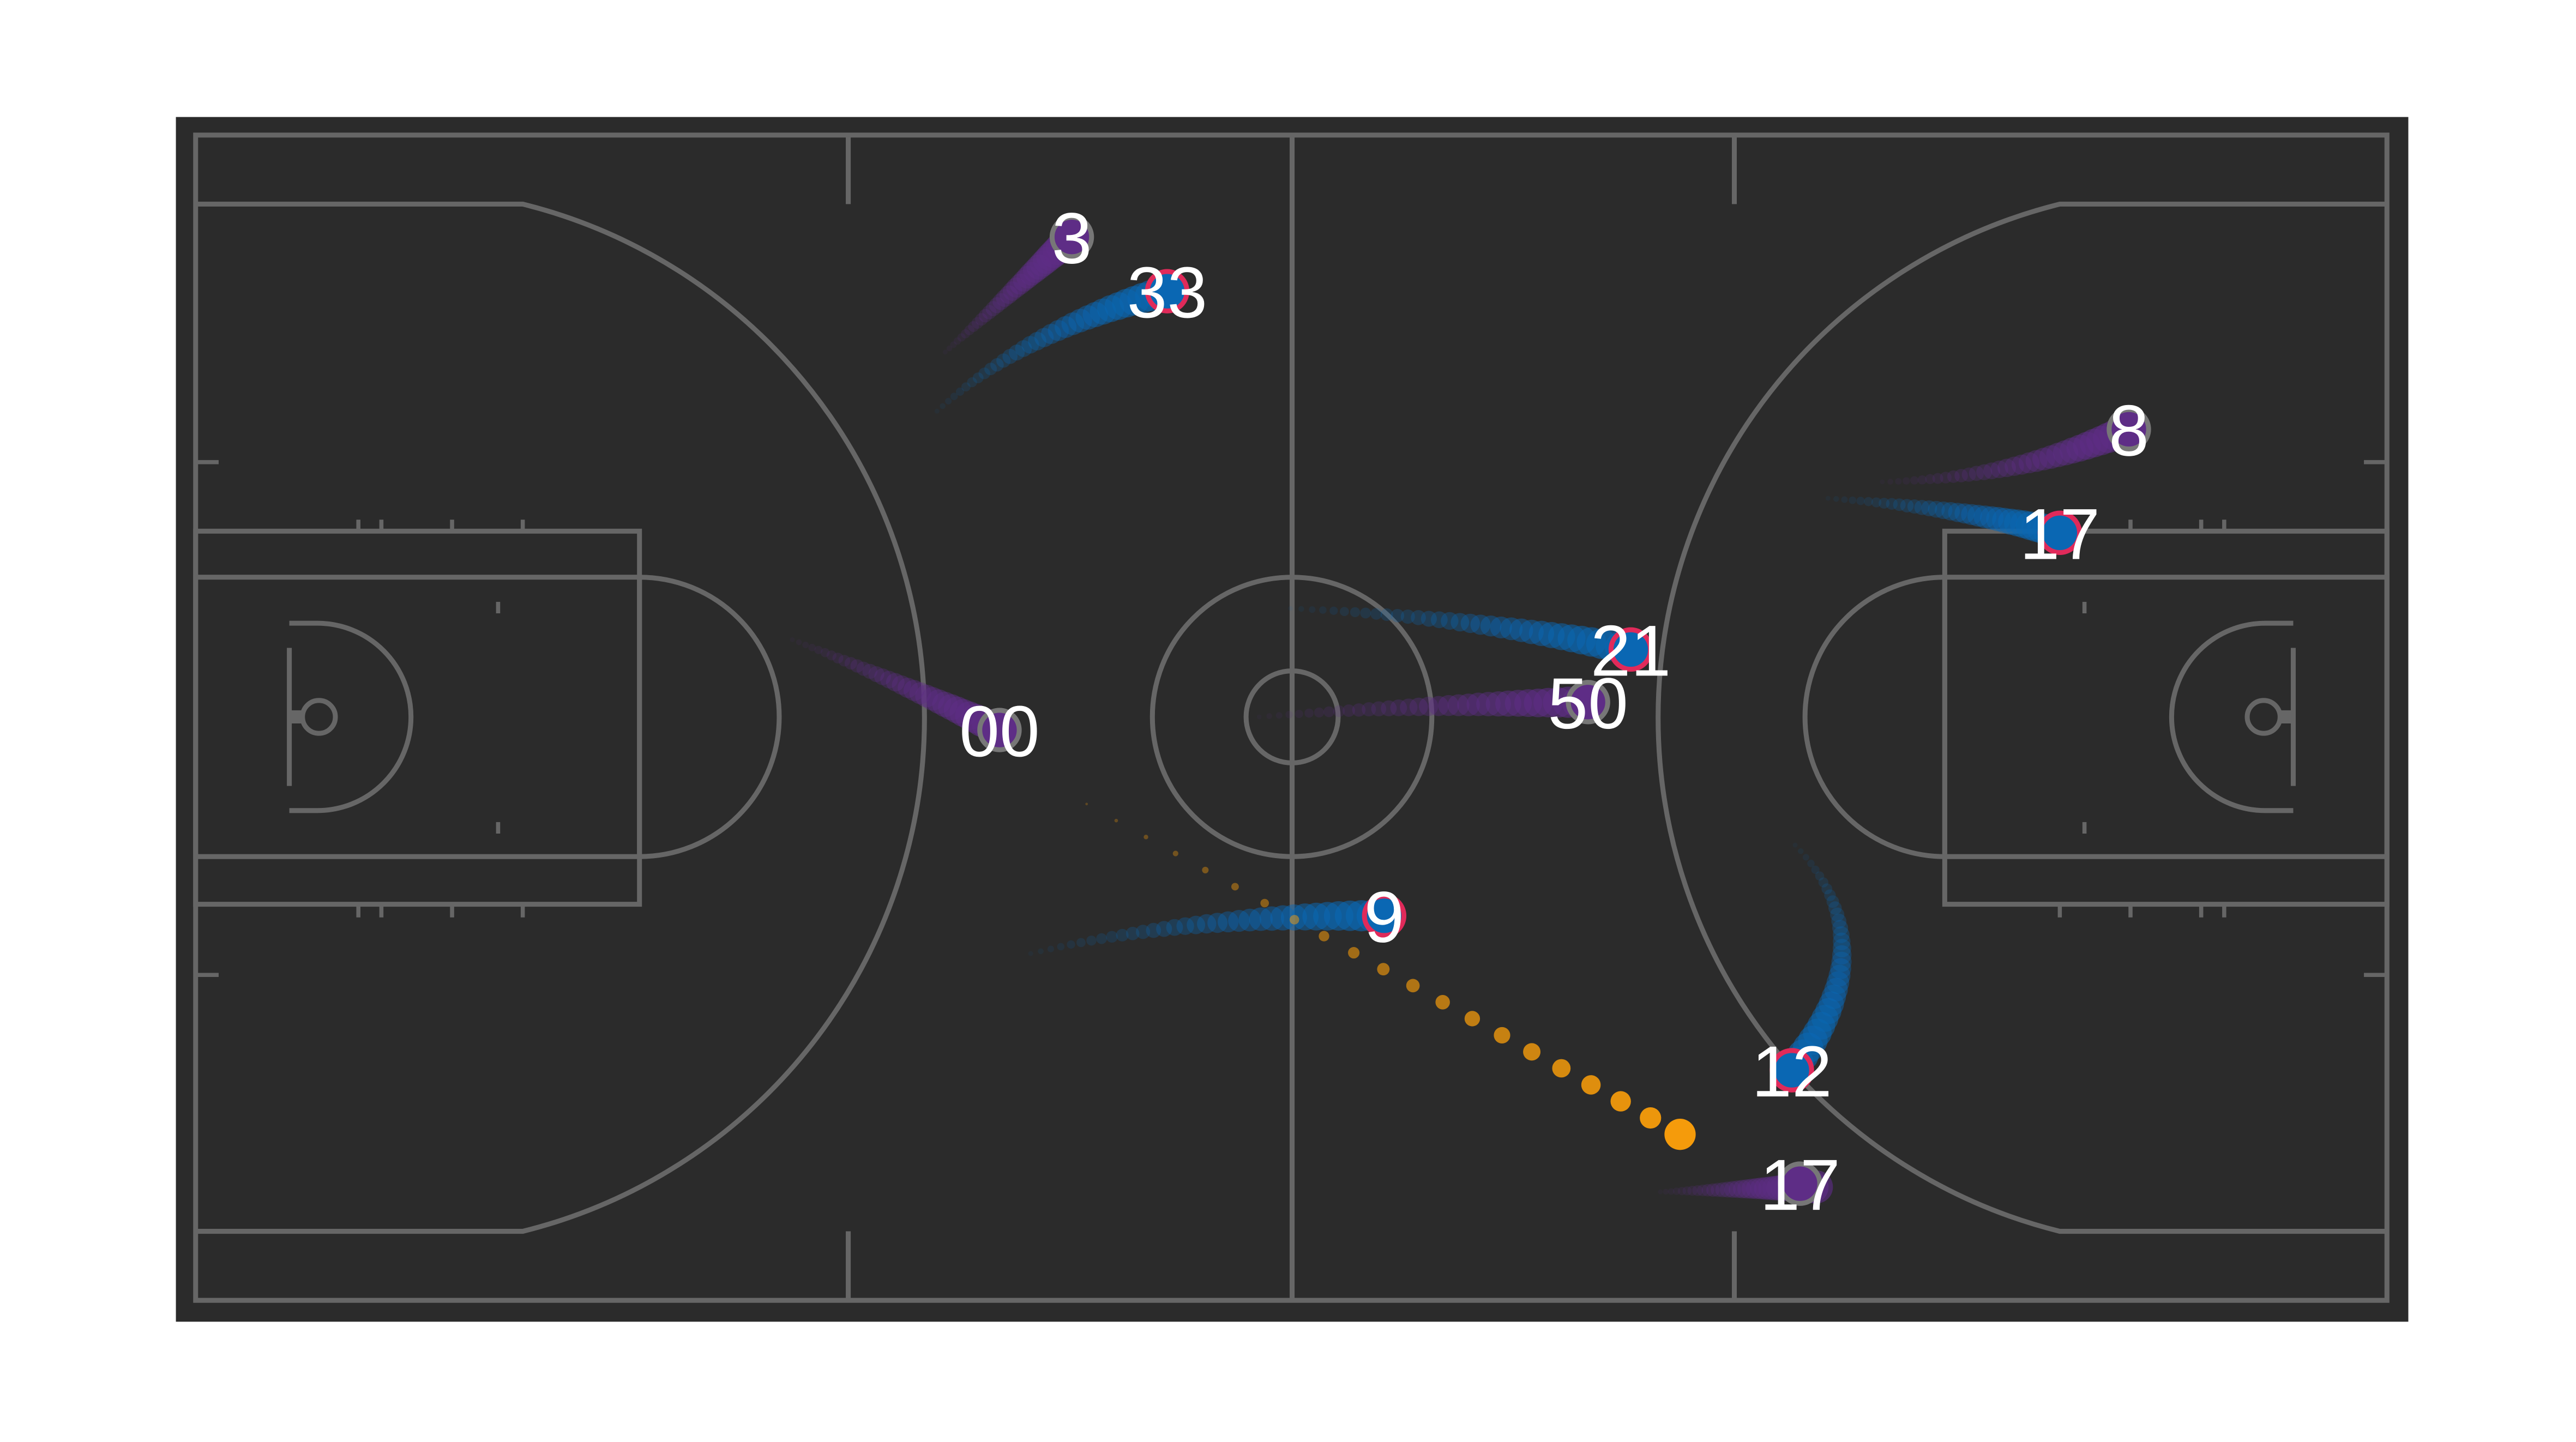 The width and height of the screenshot is (2576, 1442). Describe the element at coordinates (351, 717) in the screenshot. I see `restricted-arc-left` at that location.